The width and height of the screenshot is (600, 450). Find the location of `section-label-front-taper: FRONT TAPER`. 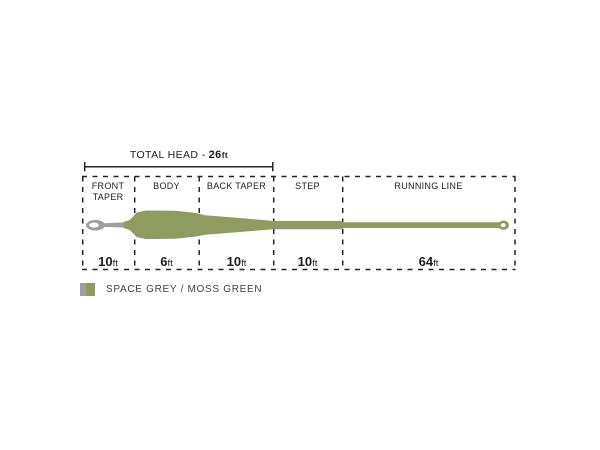

section-label-front-taper: FRONT TAPER is located at coordinates (108, 192).